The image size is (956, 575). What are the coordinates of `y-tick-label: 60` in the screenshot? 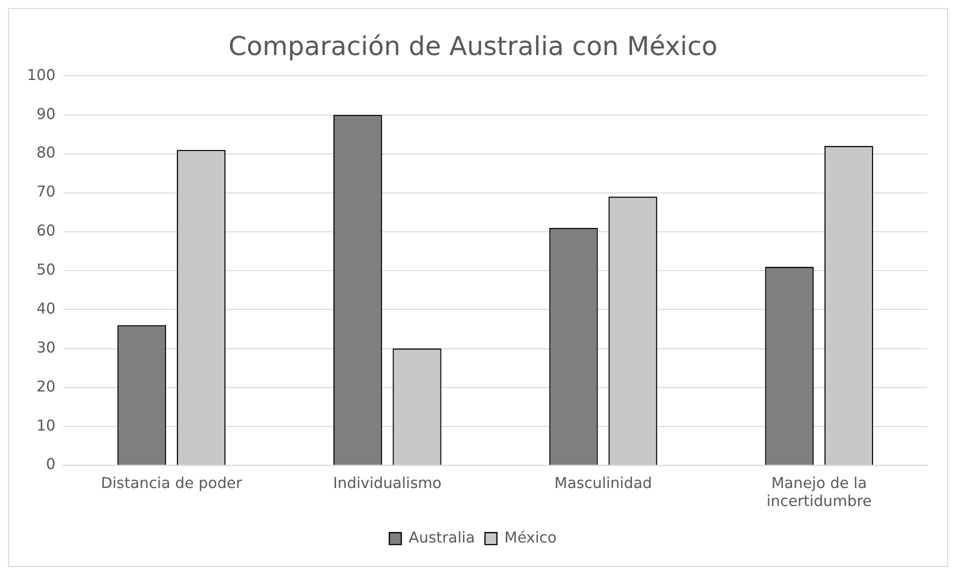 It's located at (46, 231).